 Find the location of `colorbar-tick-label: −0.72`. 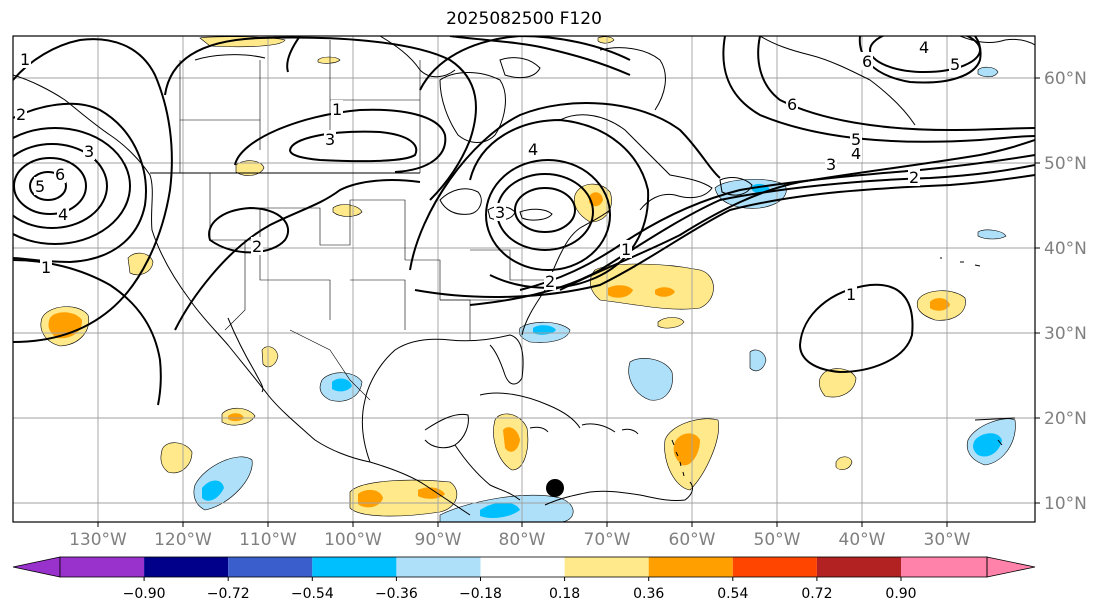

colorbar-tick-label: −0.72 is located at coordinates (228, 594).